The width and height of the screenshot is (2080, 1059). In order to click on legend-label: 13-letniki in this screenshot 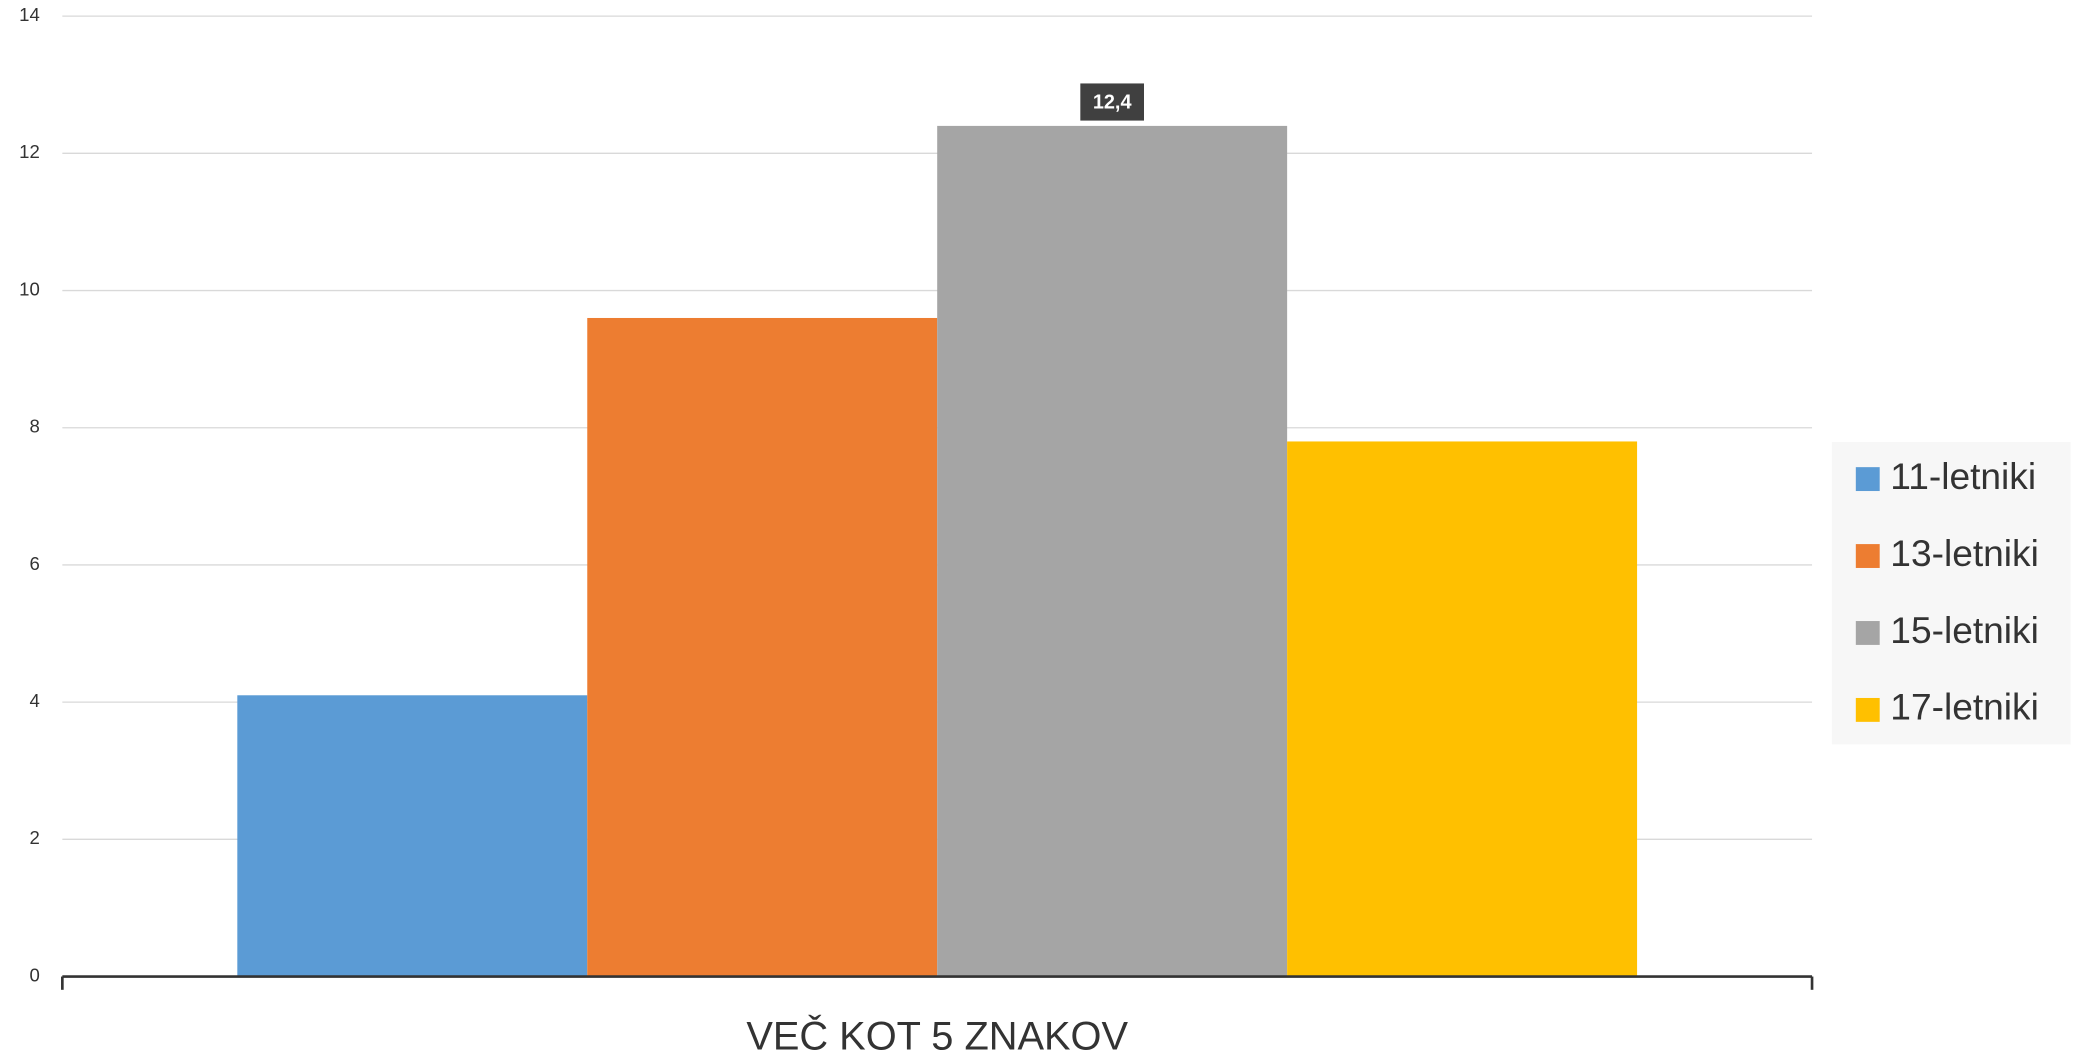, I will do `click(1964, 553)`.